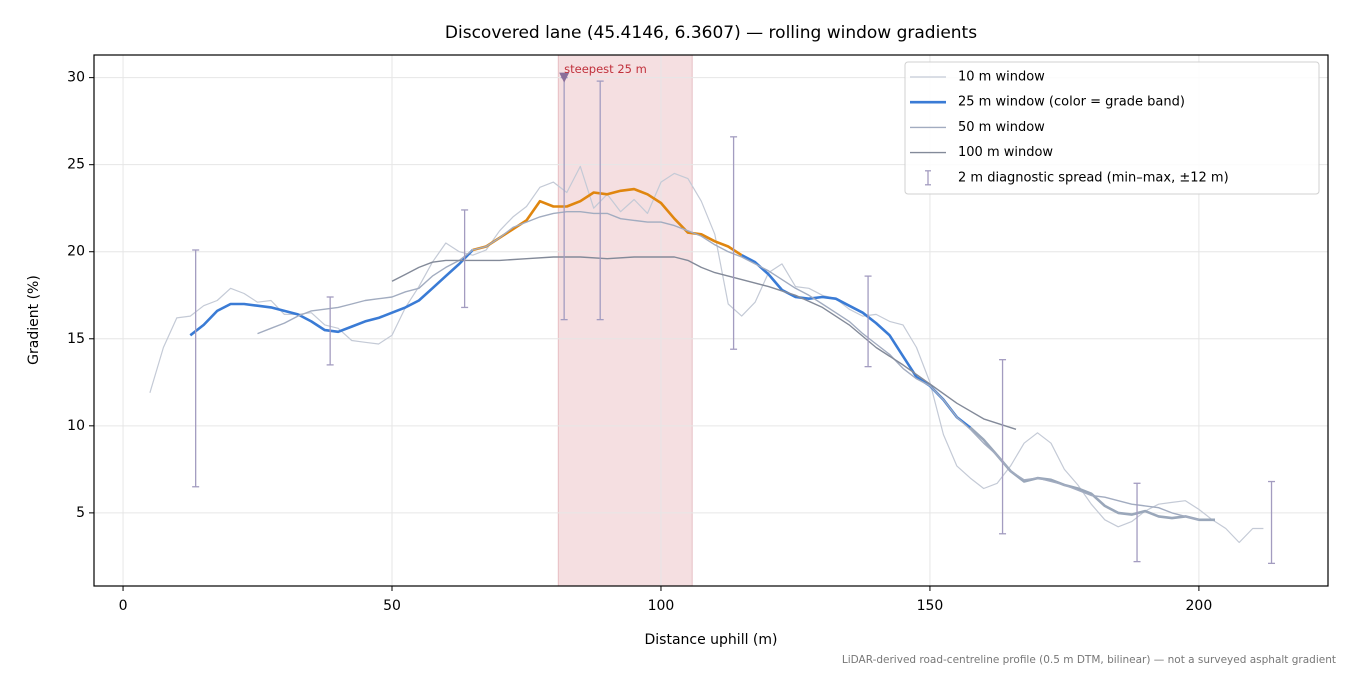  Describe the element at coordinates (711, 640) in the screenshot. I see `x-axis-label: Distance uphill (m)` at that location.